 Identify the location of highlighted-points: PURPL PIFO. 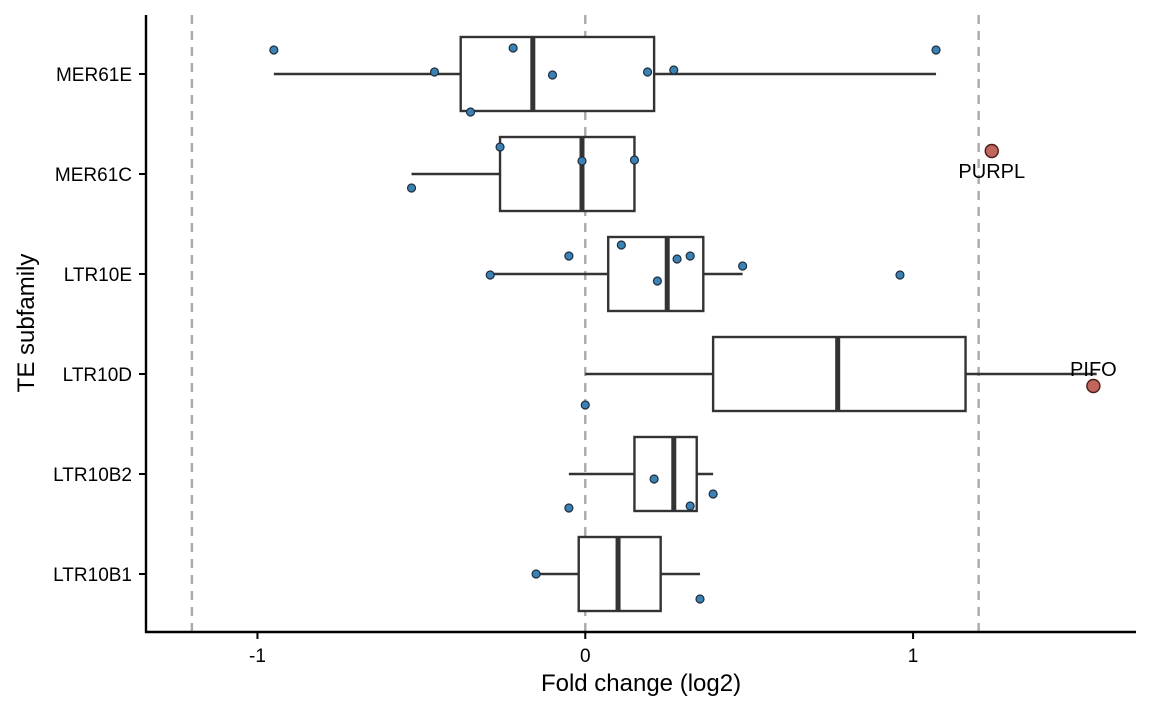
(1037, 268).